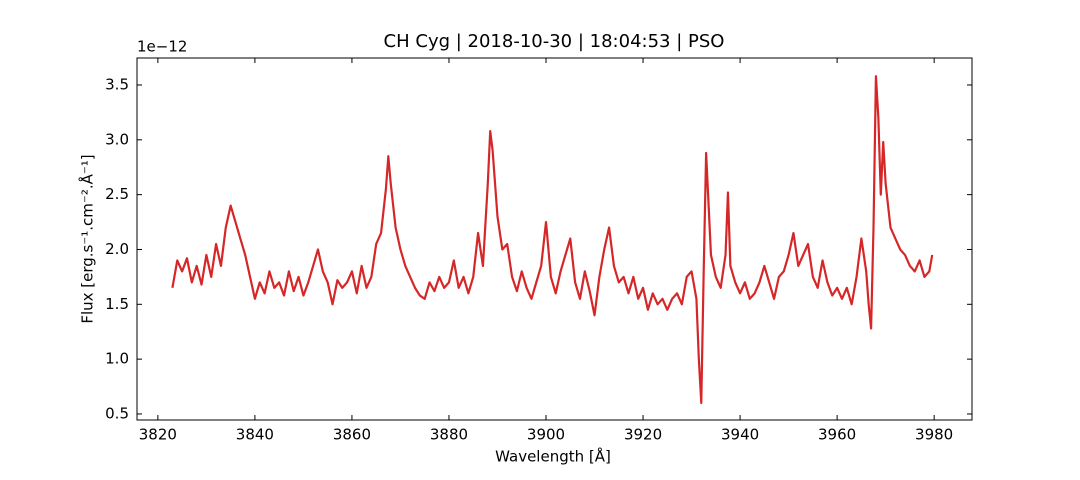 Image resolution: width=1080 pixels, height=480 pixels. What do you see at coordinates (158, 435) in the screenshot?
I see `x-tick-label: 3820` at bounding box center [158, 435].